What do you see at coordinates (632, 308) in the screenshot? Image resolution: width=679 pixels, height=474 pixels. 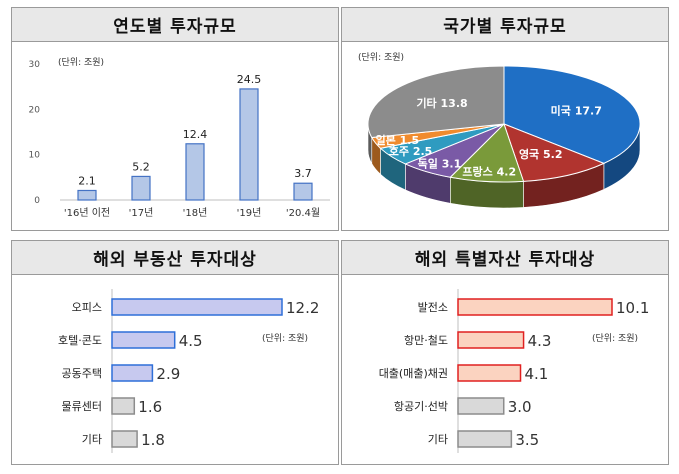 I see `bar-value-label: 10.1` at bounding box center [632, 308].